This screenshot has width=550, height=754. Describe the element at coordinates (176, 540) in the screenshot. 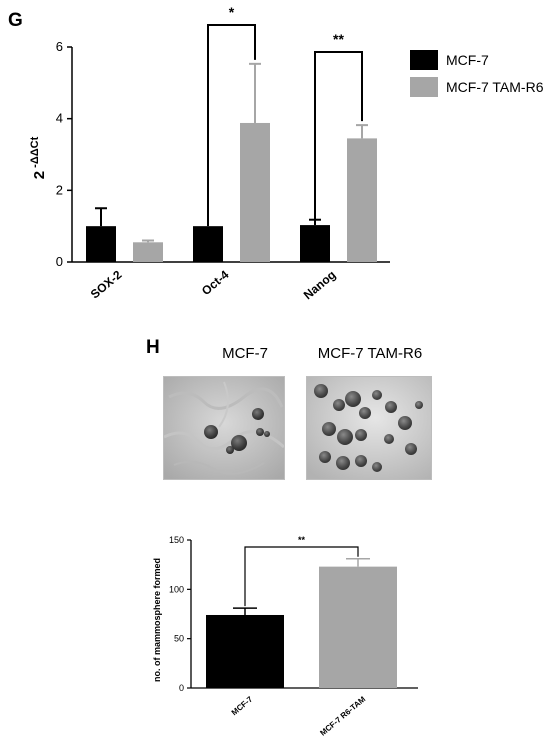

I see `y-tick-label: 150` at that location.